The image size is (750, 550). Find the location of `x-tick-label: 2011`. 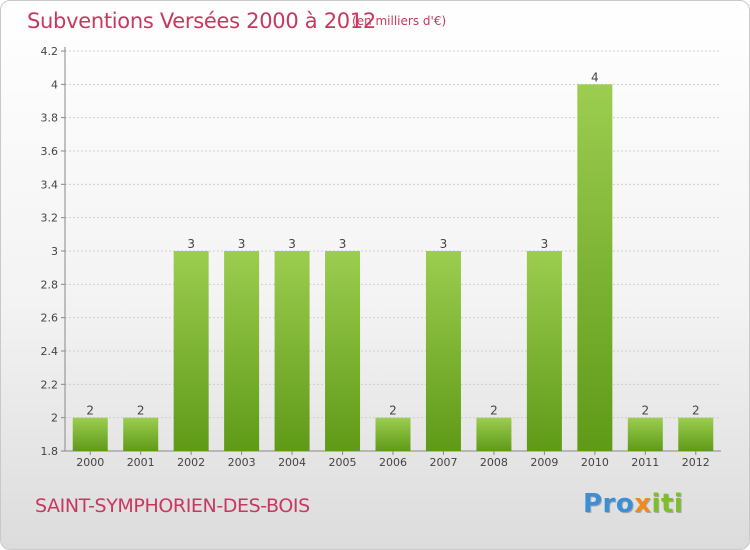

x-tick-label: 2011 is located at coordinates (645, 462).